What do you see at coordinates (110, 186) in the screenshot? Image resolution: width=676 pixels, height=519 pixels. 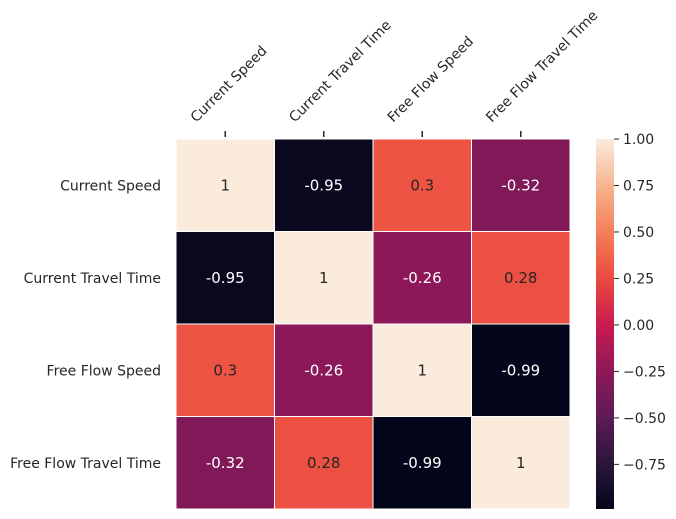 I see `row-label: Current Speed` at bounding box center [110, 186].